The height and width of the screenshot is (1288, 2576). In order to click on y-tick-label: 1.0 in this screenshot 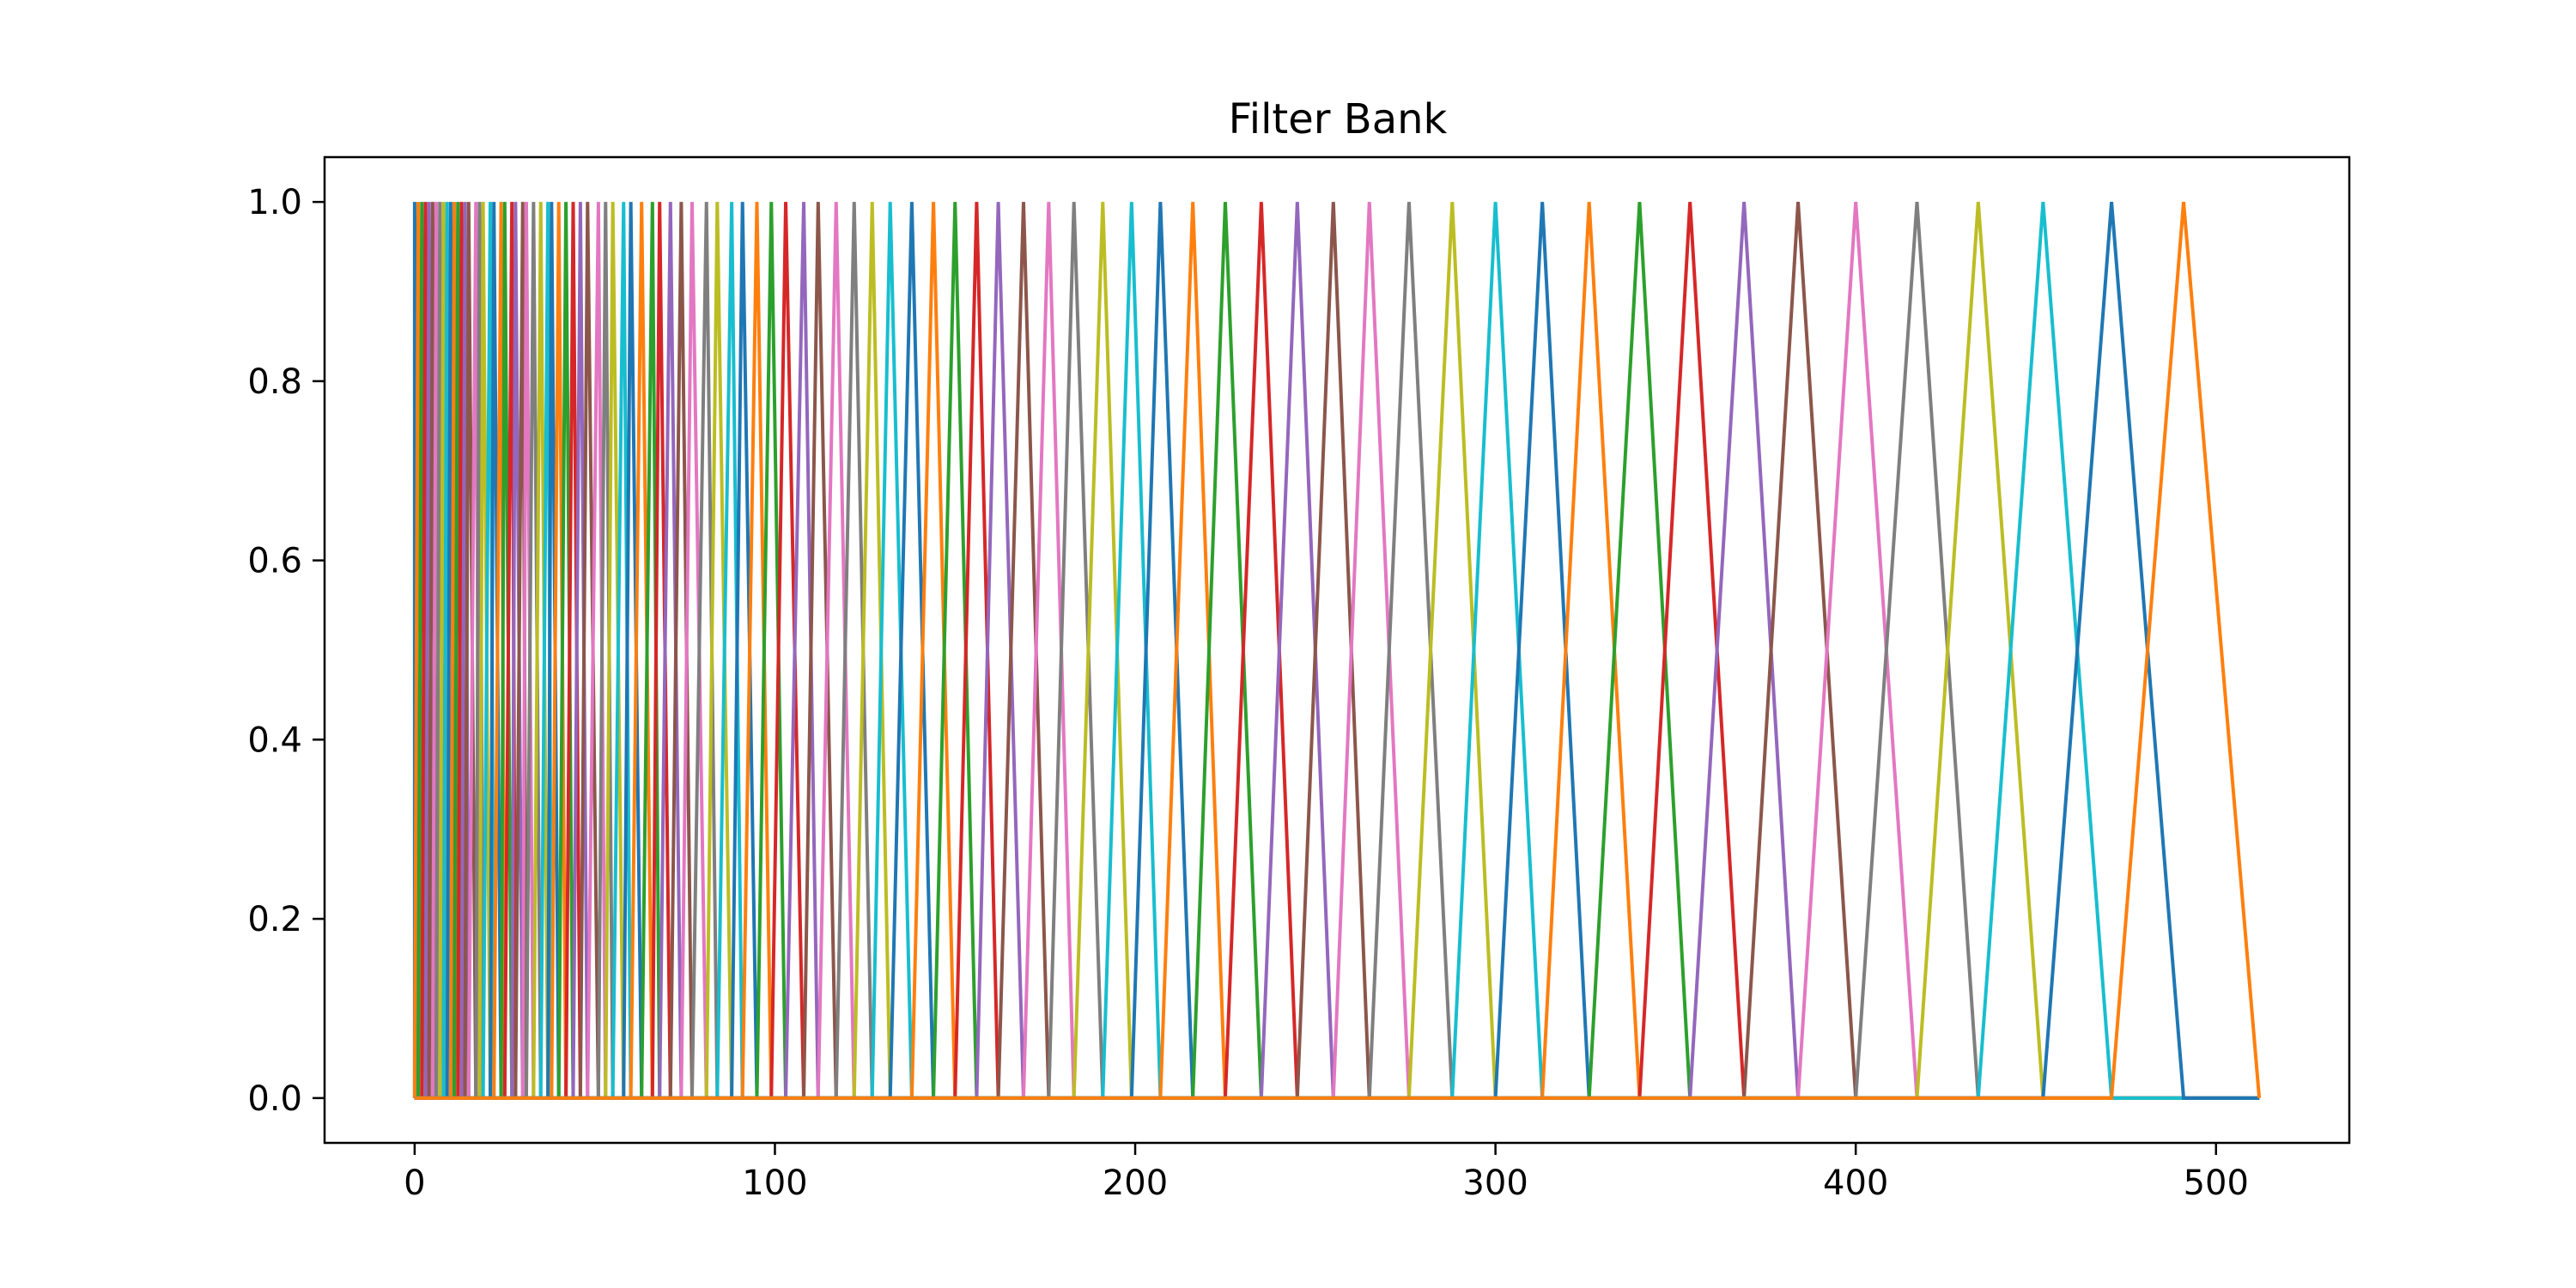, I will do `click(274, 202)`.